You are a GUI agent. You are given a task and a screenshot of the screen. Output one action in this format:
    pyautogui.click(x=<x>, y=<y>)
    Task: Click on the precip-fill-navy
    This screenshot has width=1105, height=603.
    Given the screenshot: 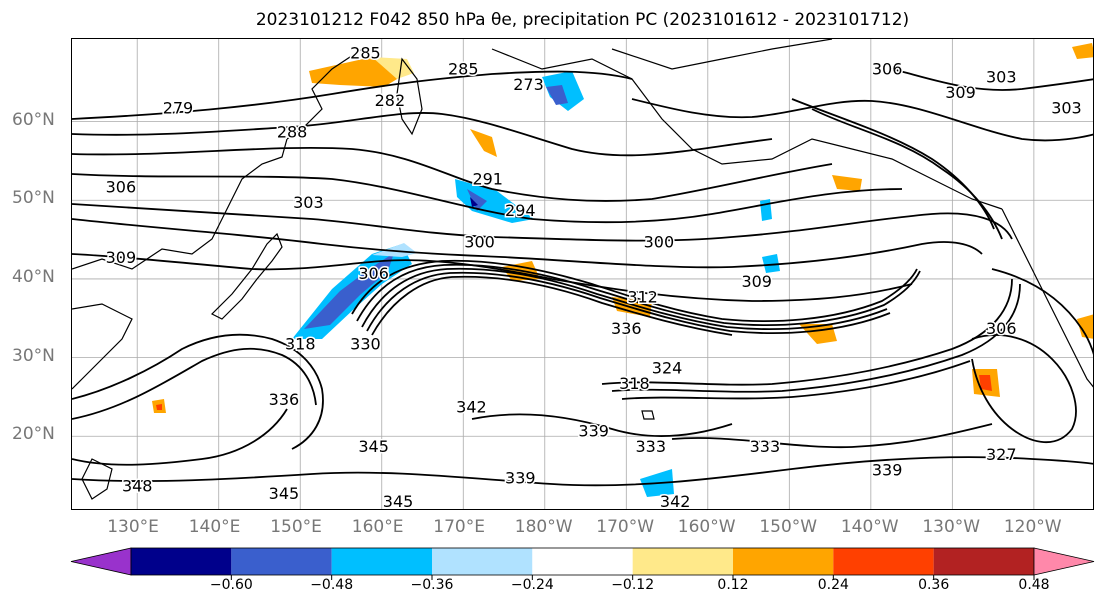 What is the action you would take?
    pyautogui.click(x=474, y=202)
    